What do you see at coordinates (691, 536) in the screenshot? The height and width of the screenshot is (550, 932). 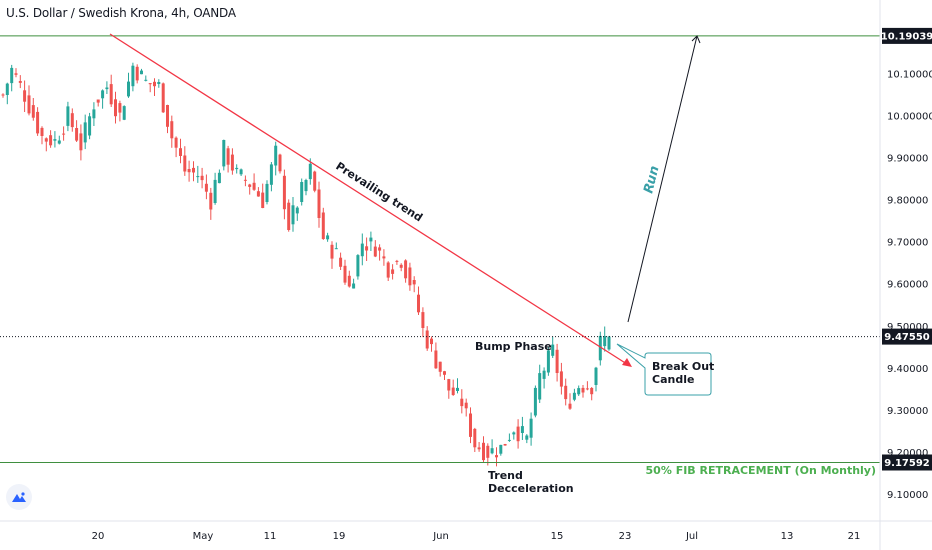 I see `x-tick-label: Jul` at bounding box center [691, 536].